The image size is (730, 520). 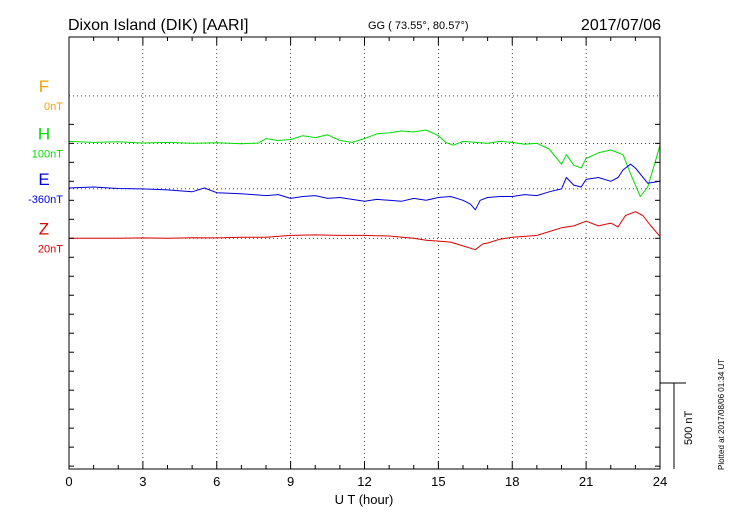 What do you see at coordinates (290, 481) in the screenshot?
I see `x-tick-label: 9` at bounding box center [290, 481].